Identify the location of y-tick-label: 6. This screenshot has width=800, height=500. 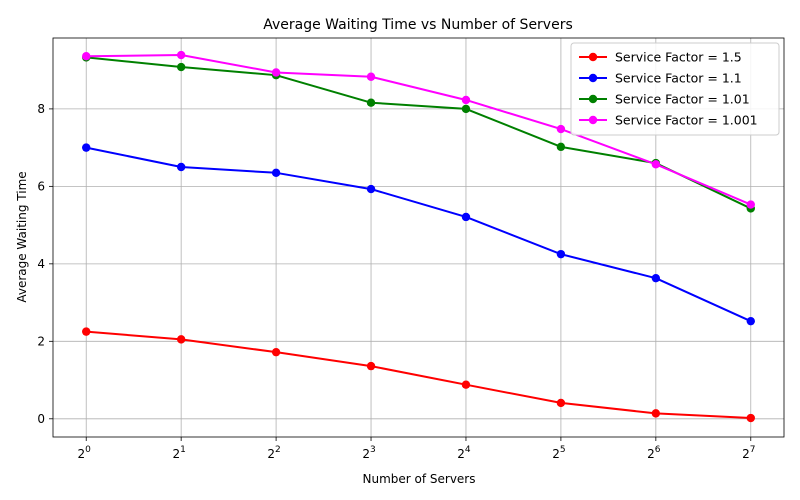
(41, 186).